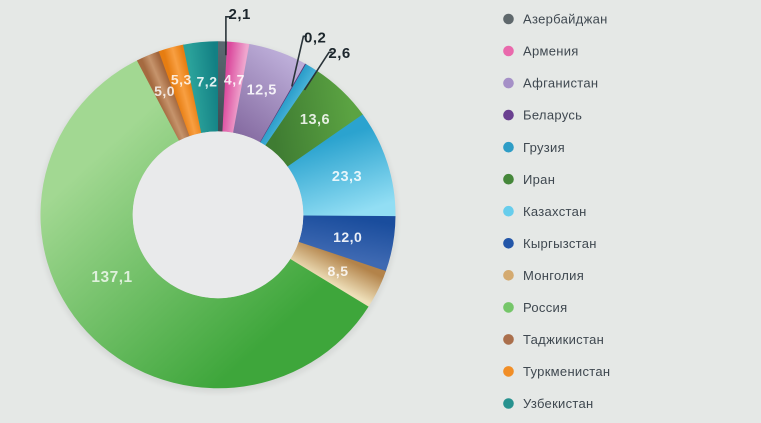 Image resolution: width=761 pixels, height=423 pixels. What do you see at coordinates (551, 51) in the screenshot?
I see `svg-text: Армения` at bounding box center [551, 51].